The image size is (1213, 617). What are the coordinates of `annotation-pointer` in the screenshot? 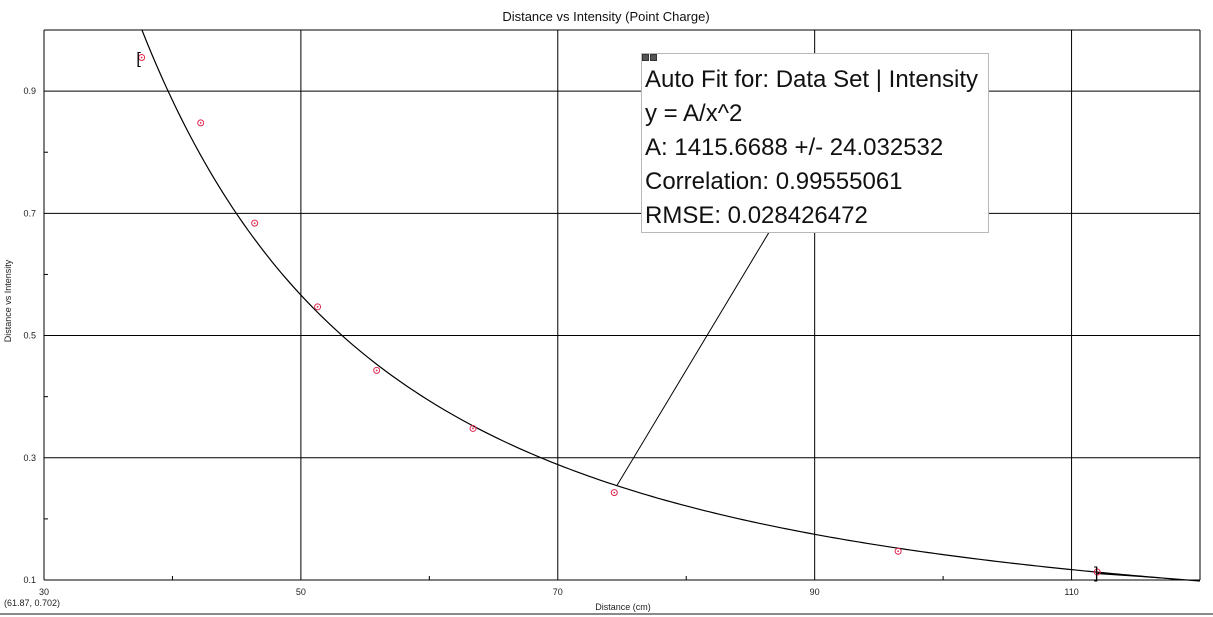 It's located at (694, 357).